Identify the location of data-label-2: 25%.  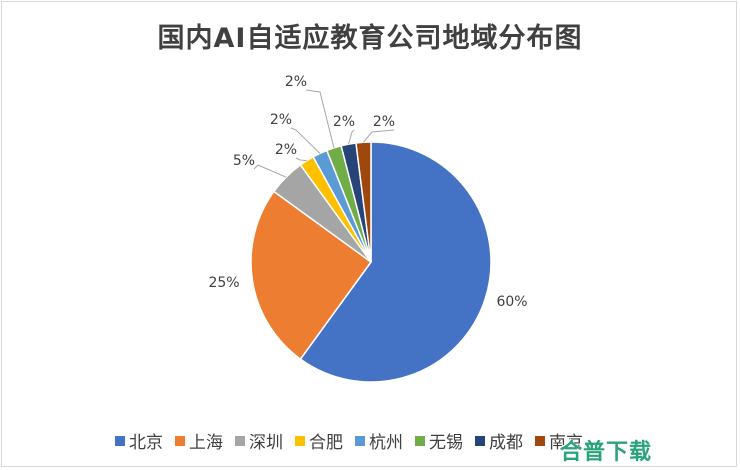
(223, 283).